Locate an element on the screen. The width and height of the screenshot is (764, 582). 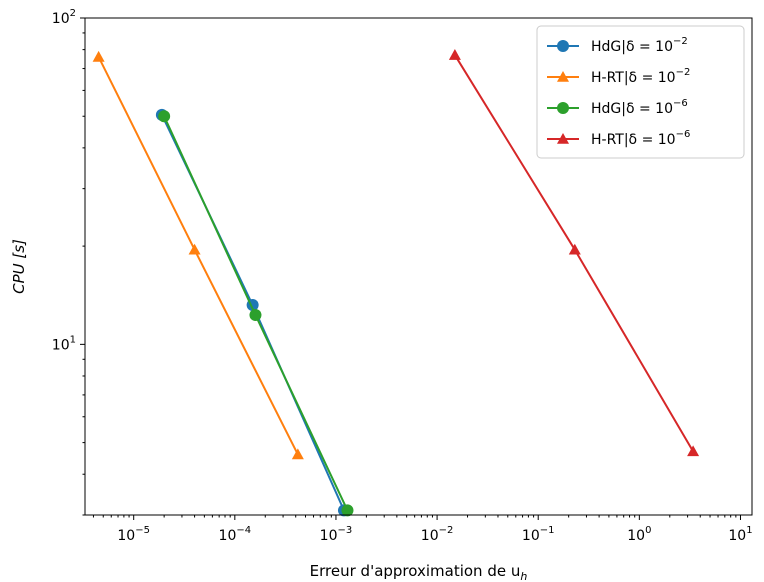
legend-item: HdG|δ = 10−6 is located at coordinates (617, 107).